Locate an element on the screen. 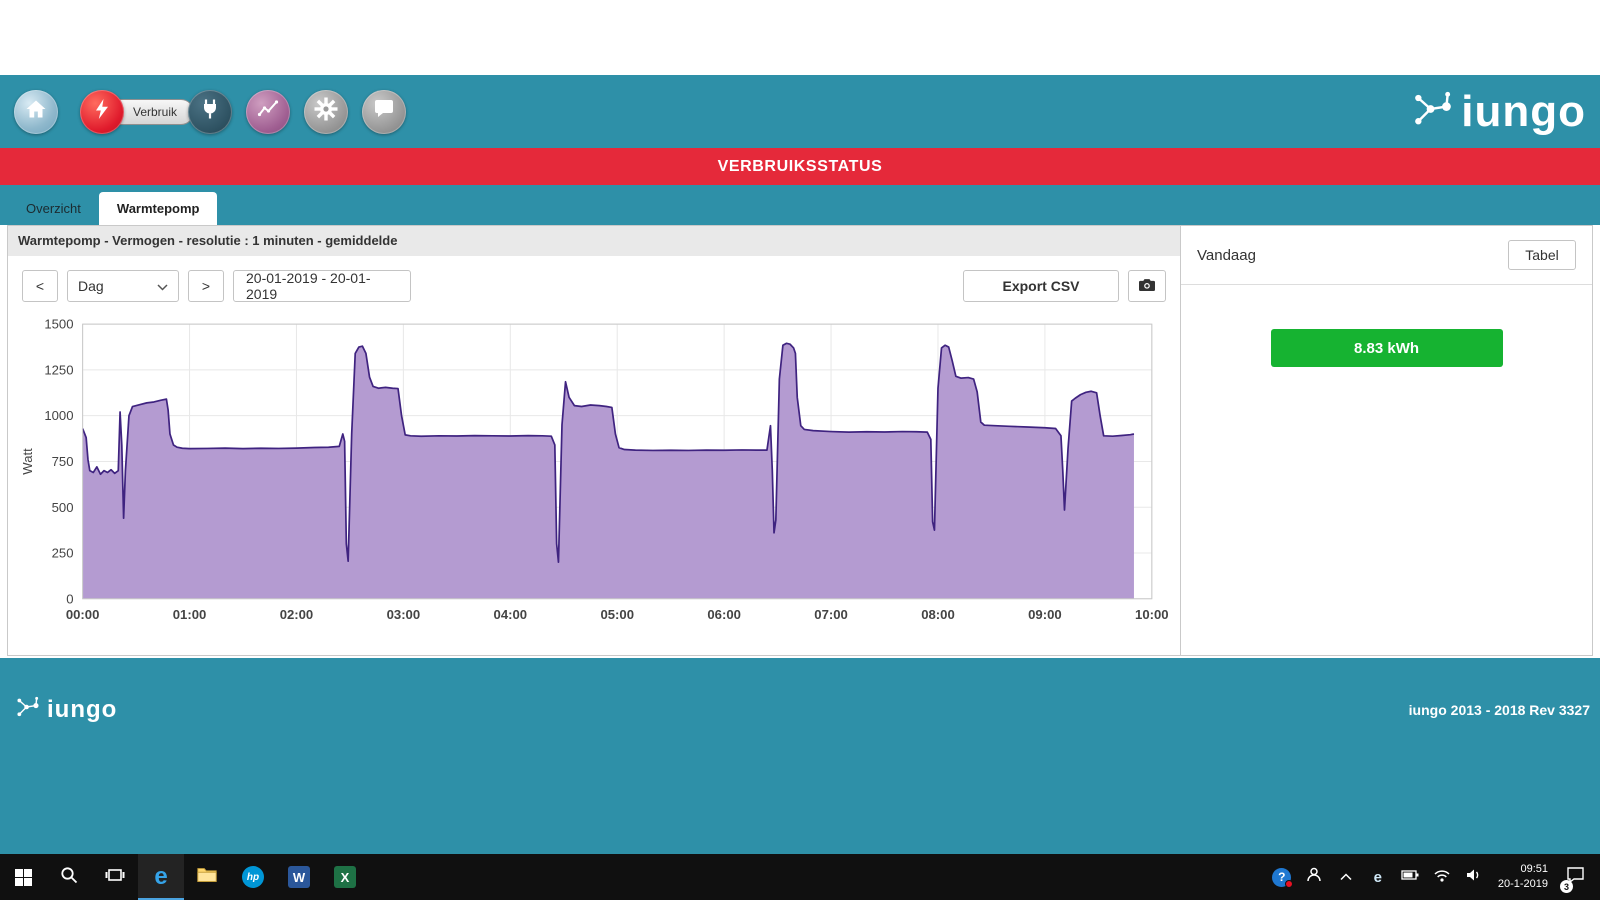  chevron-up-icon is located at coordinates (1346, 877).